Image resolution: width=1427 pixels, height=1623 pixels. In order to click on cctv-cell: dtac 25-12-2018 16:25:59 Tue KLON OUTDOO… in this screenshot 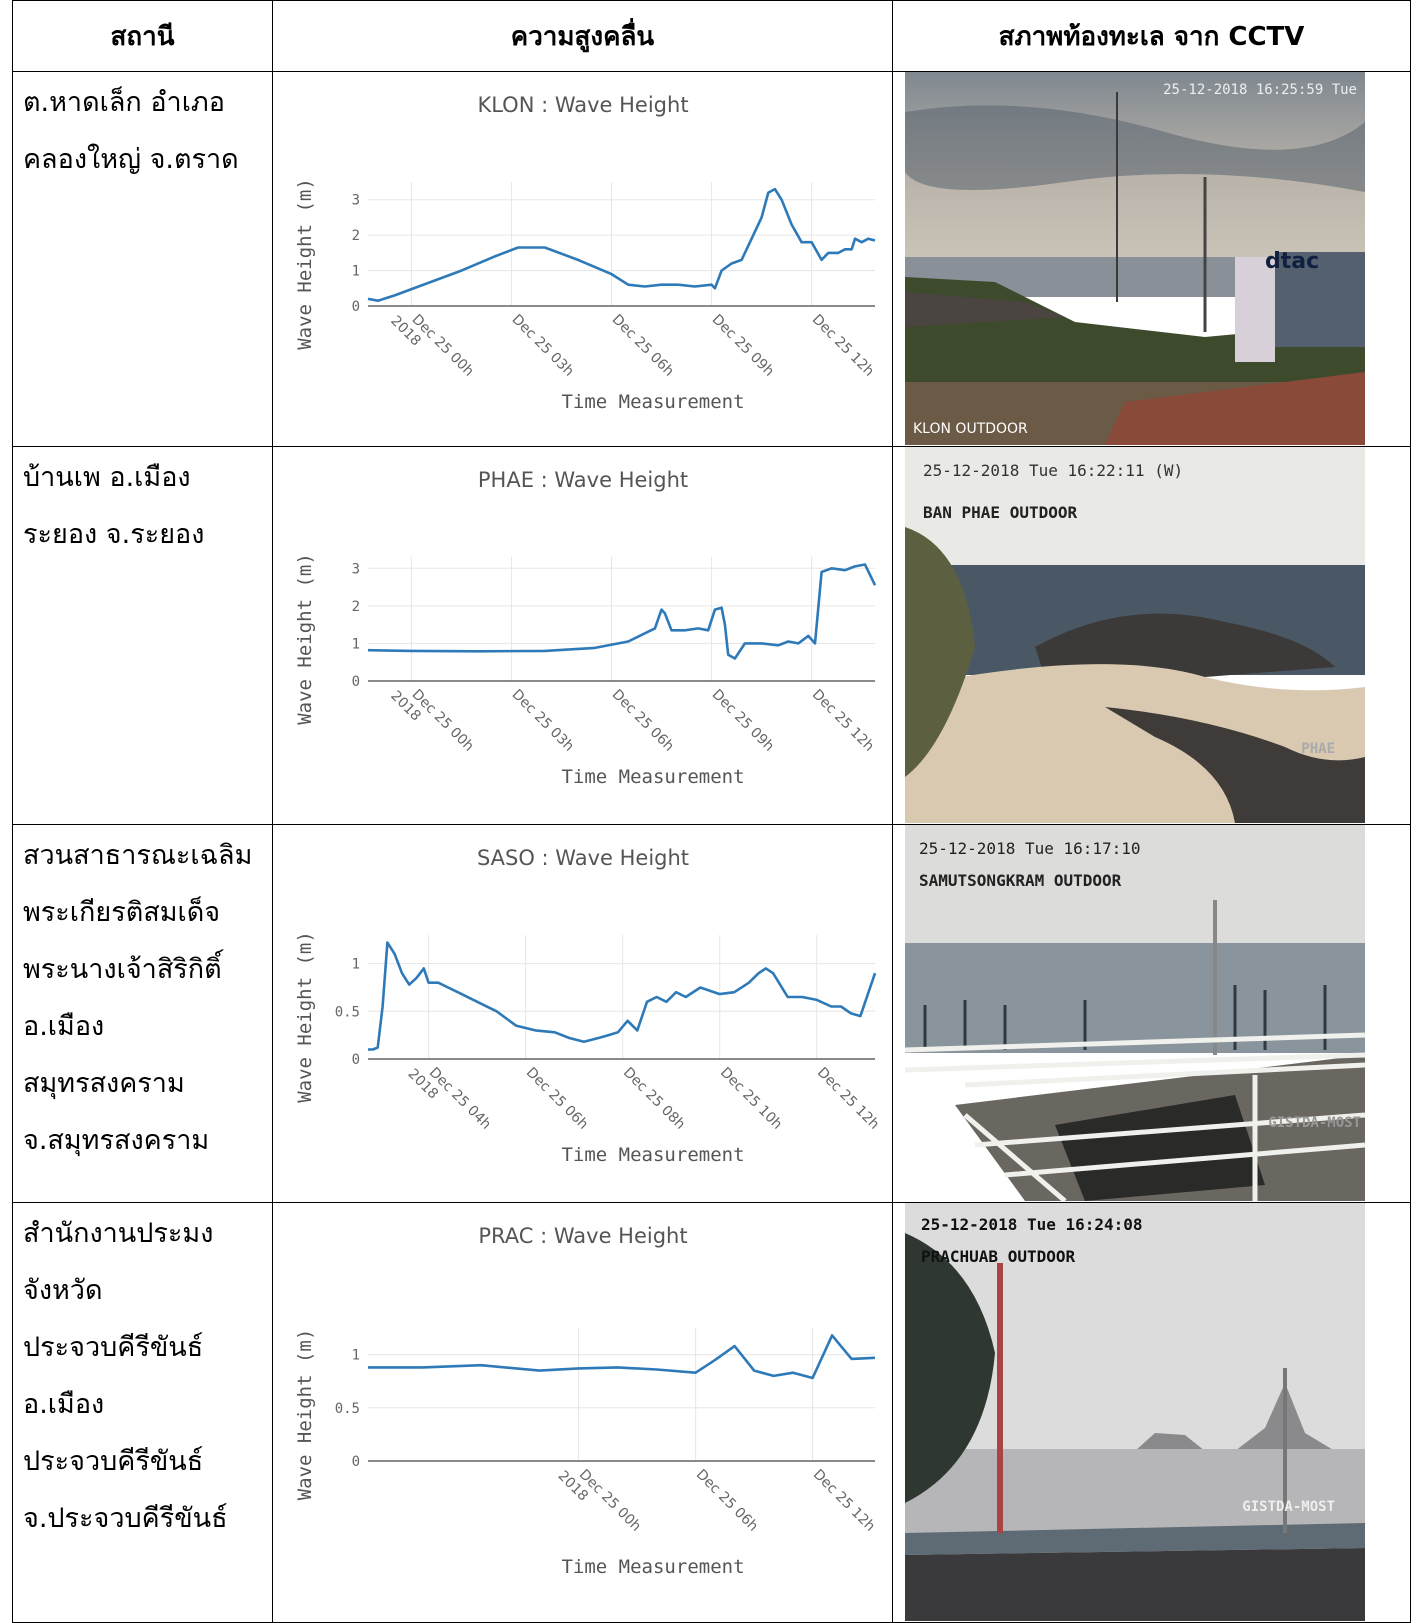, I will do `click(1151, 259)`.